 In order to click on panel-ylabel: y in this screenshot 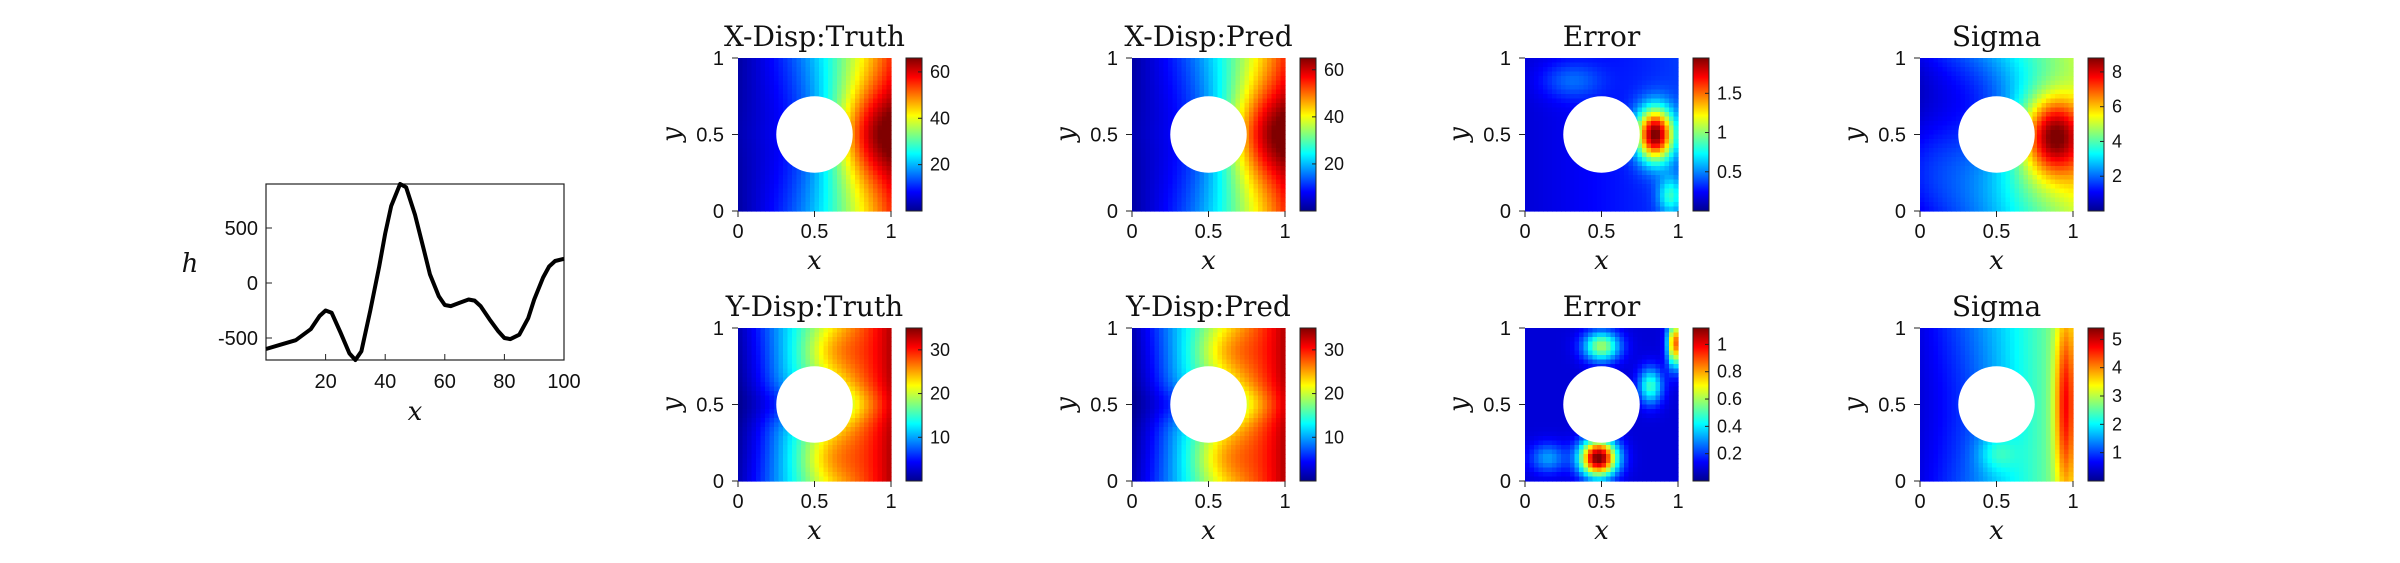, I will do `click(1854, 135)`.